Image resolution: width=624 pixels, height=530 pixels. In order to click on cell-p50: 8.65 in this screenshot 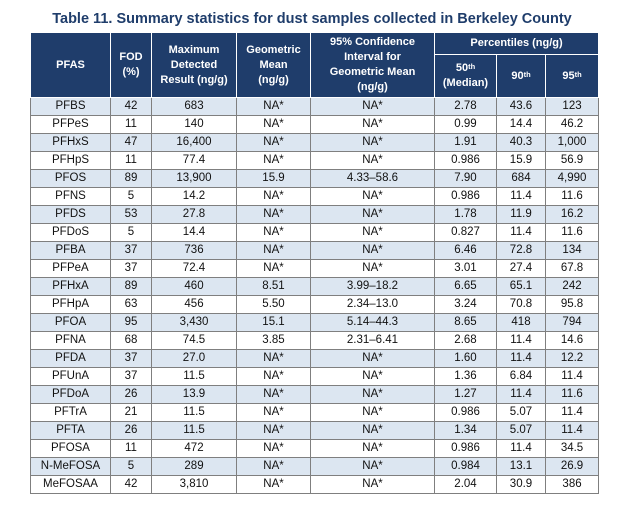, I will do `click(465, 322)`.